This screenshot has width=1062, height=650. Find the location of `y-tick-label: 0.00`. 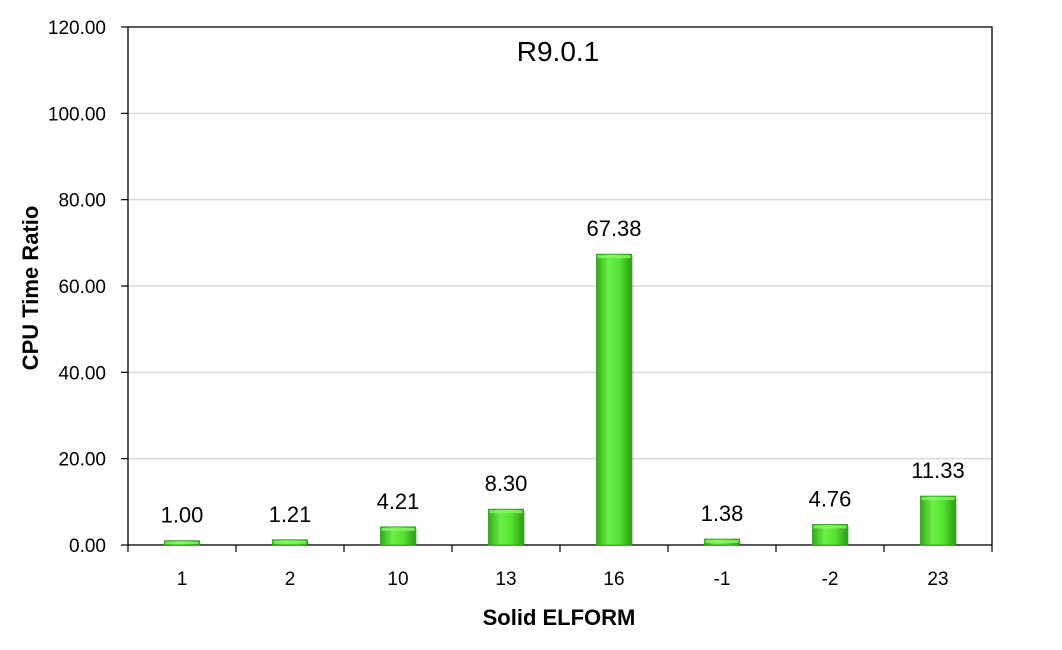

y-tick-label: 0.00 is located at coordinates (87, 546).